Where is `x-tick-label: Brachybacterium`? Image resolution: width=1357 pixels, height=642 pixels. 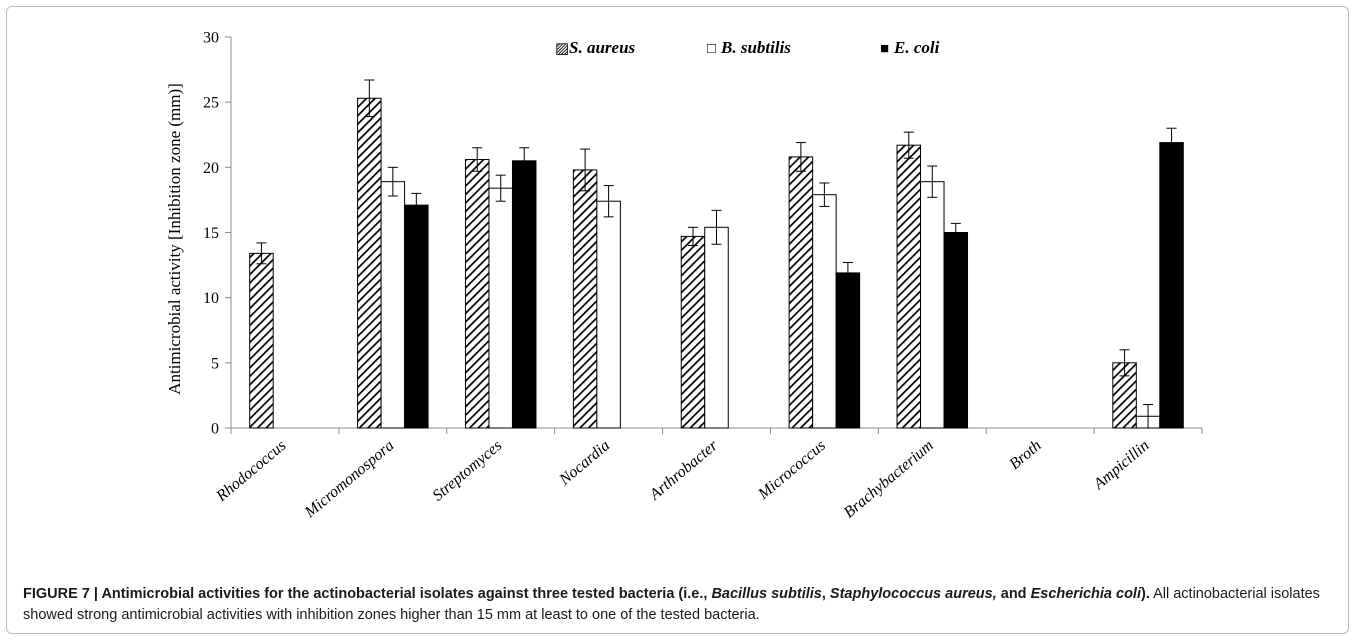 x-tick-label: Brachybacterium is located at coordinates (889, 479).